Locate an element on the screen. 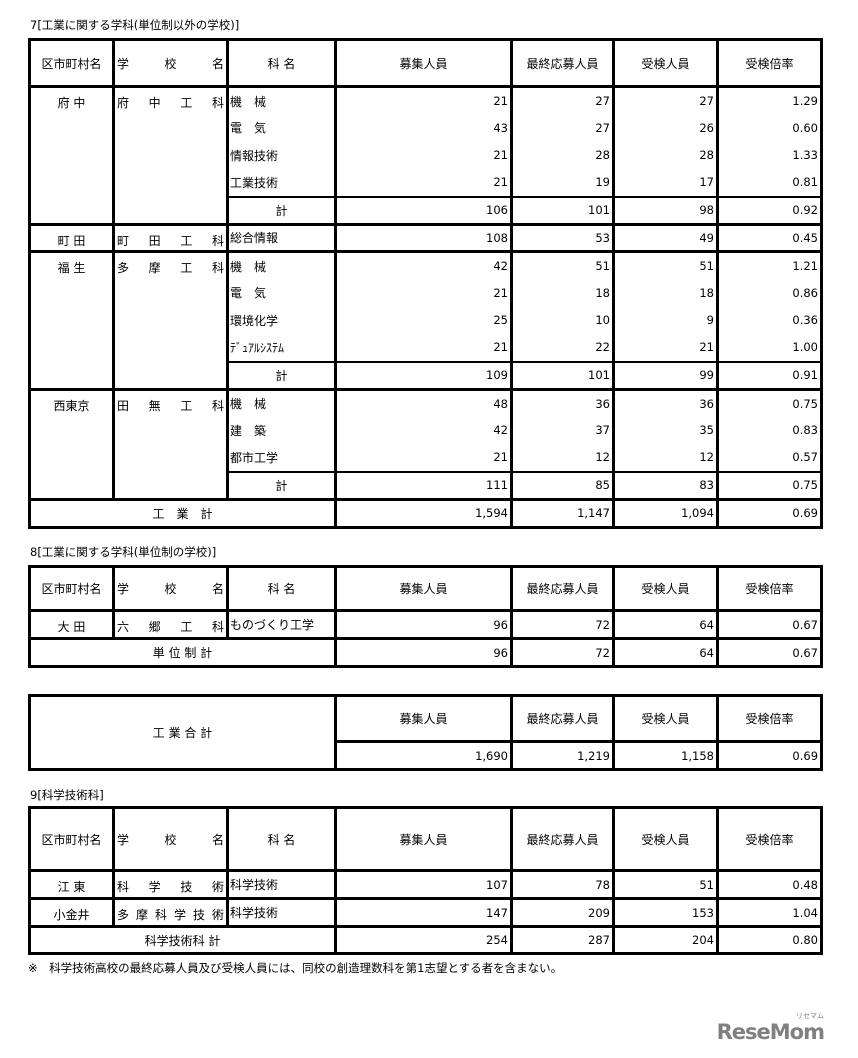  total-value: 254 is located at coordinates (423, 940).